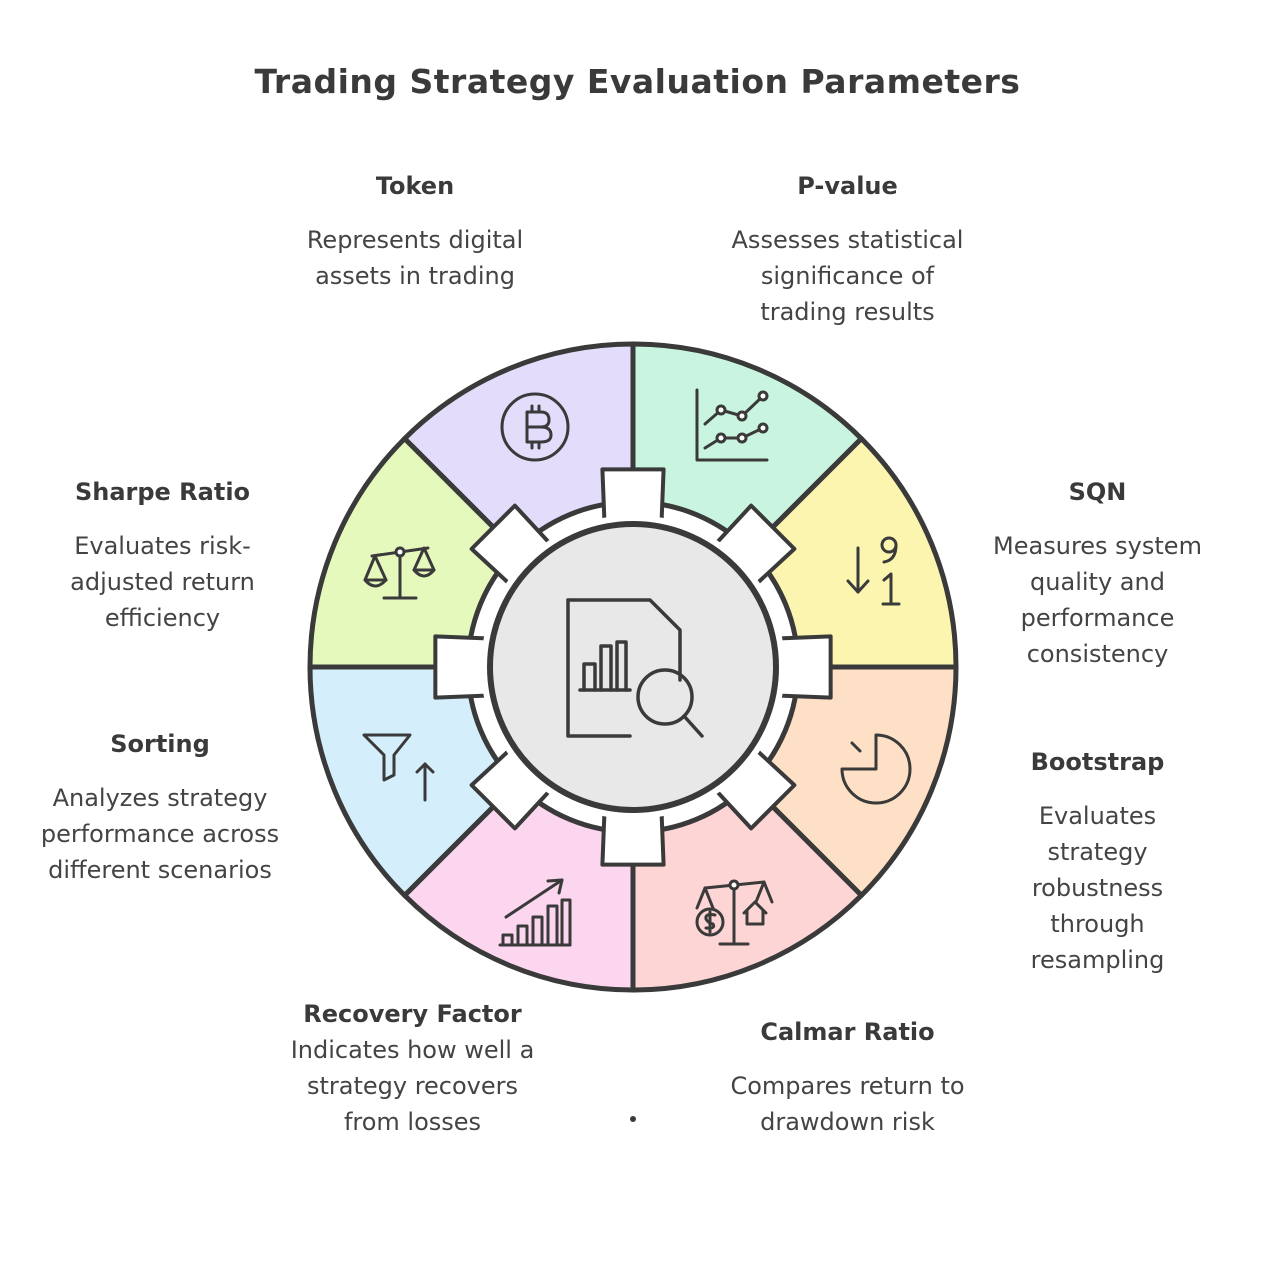 This screenshot has width=1275, height=1284. What do you see at coordinates (415, 258) in the screenshot?
I see `token-description: Represents digital assets in trading` at bounding box center [415, 258].